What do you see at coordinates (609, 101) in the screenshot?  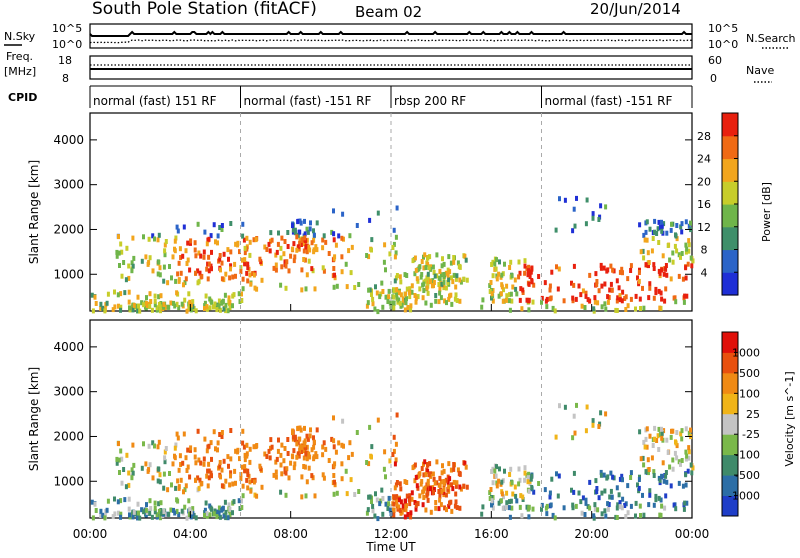 I see `cpid-segment-label: normal (fast) -151 RF` at bounding box center [609, 101].